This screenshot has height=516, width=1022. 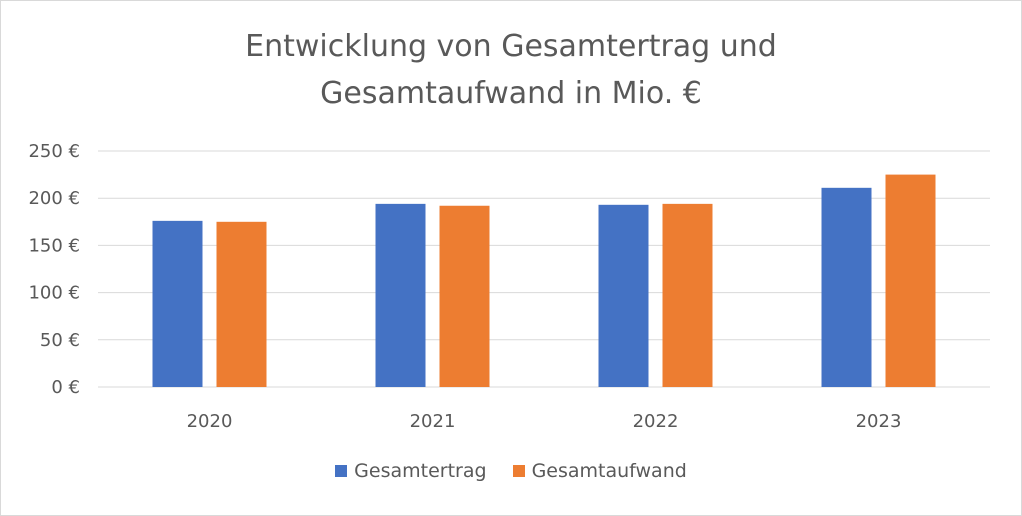 I want to click on x-tick-label: 2021, so click(x=433, y=421).